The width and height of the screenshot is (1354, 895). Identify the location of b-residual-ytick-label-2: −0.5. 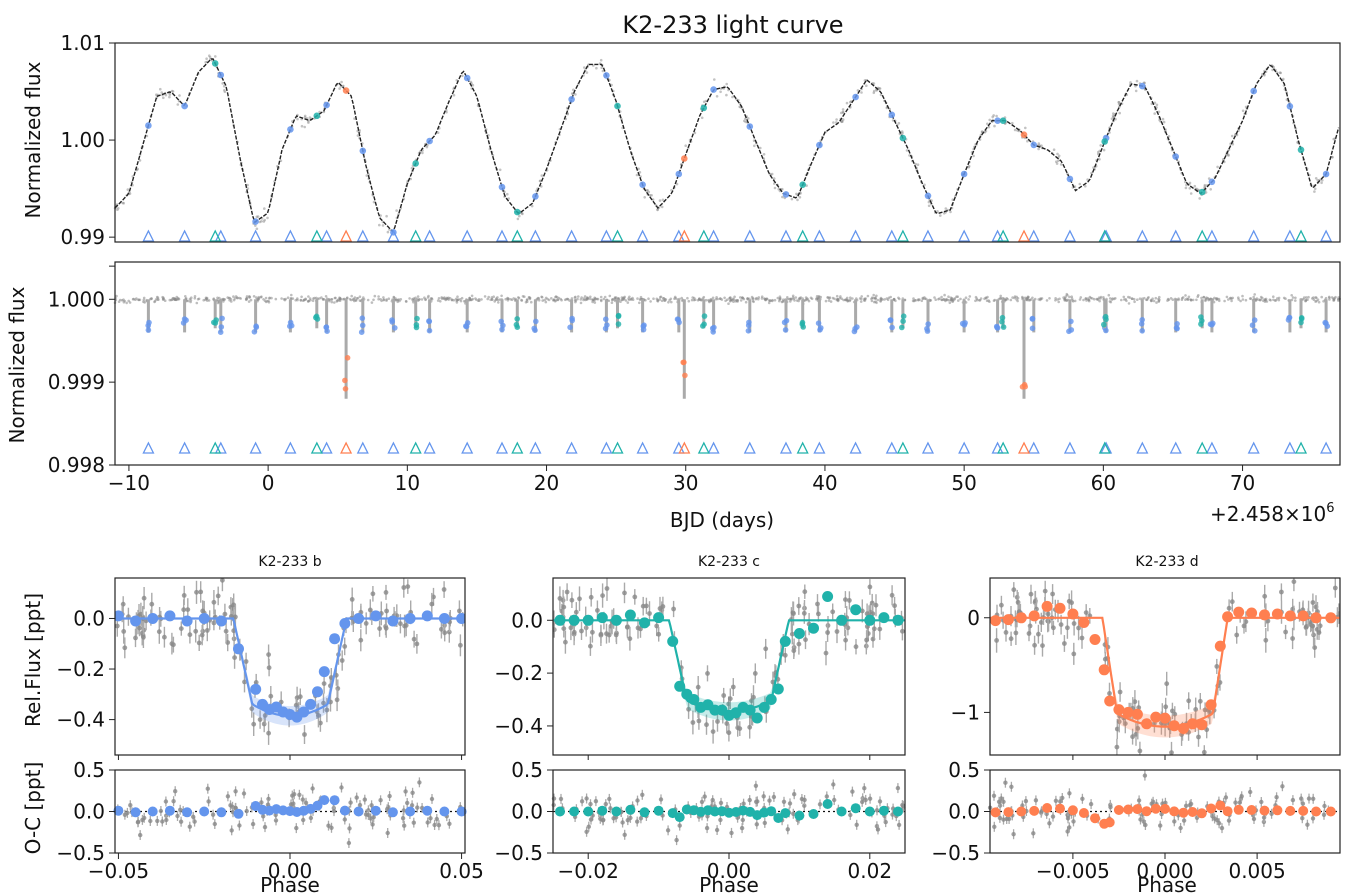
(80, 853).